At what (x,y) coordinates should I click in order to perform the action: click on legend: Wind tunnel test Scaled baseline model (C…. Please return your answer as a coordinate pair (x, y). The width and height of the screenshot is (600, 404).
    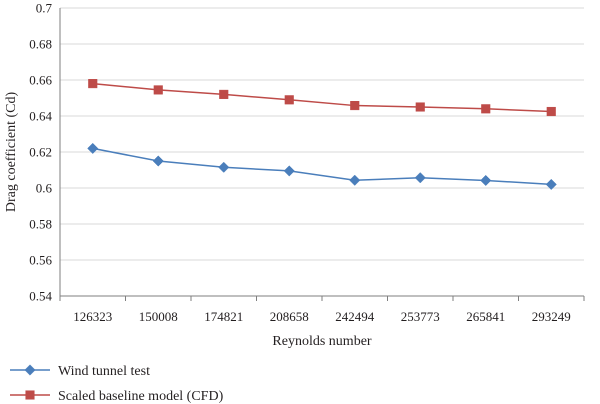
    Looking at the image, I should click on (117, 384).